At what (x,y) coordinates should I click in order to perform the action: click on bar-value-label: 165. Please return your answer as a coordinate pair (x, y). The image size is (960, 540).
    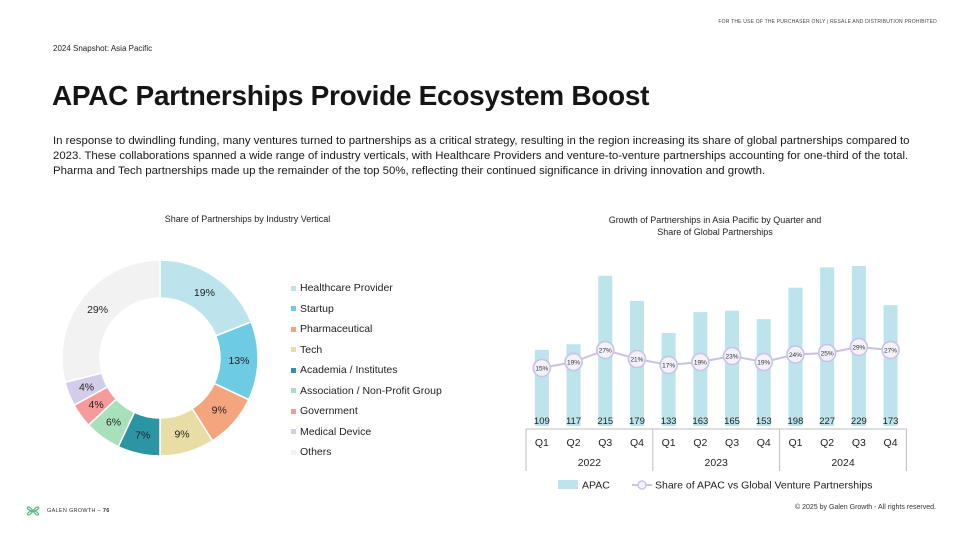
    Looking at the image, I should click on (732, 421).